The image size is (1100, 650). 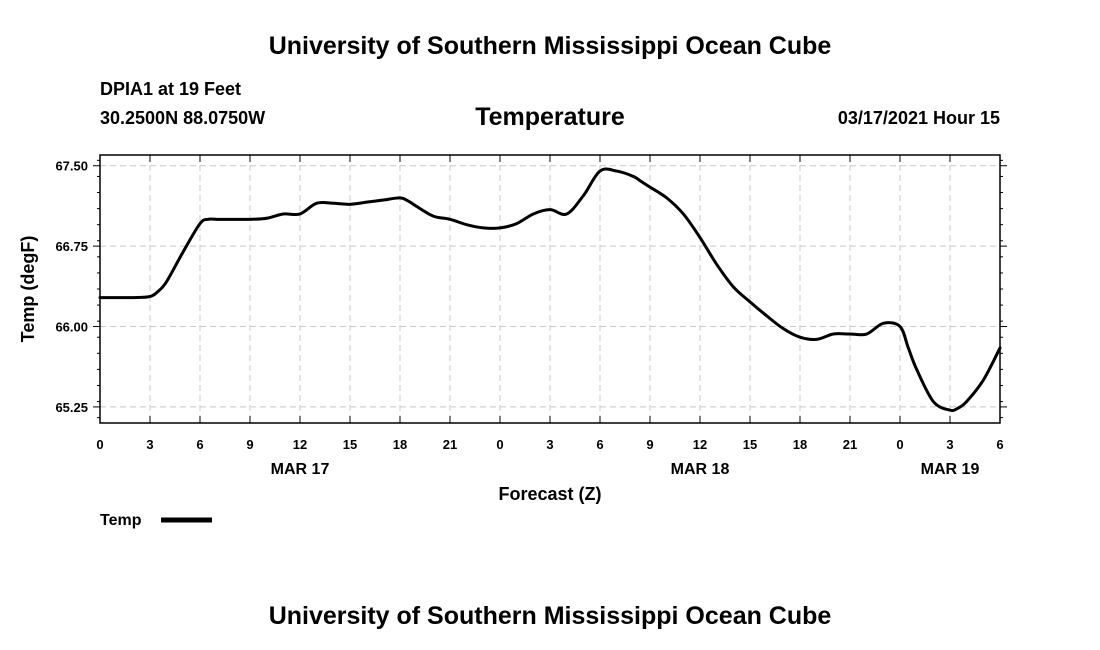 I want to click on legend-label: Temp, so click(x=121, y=520).